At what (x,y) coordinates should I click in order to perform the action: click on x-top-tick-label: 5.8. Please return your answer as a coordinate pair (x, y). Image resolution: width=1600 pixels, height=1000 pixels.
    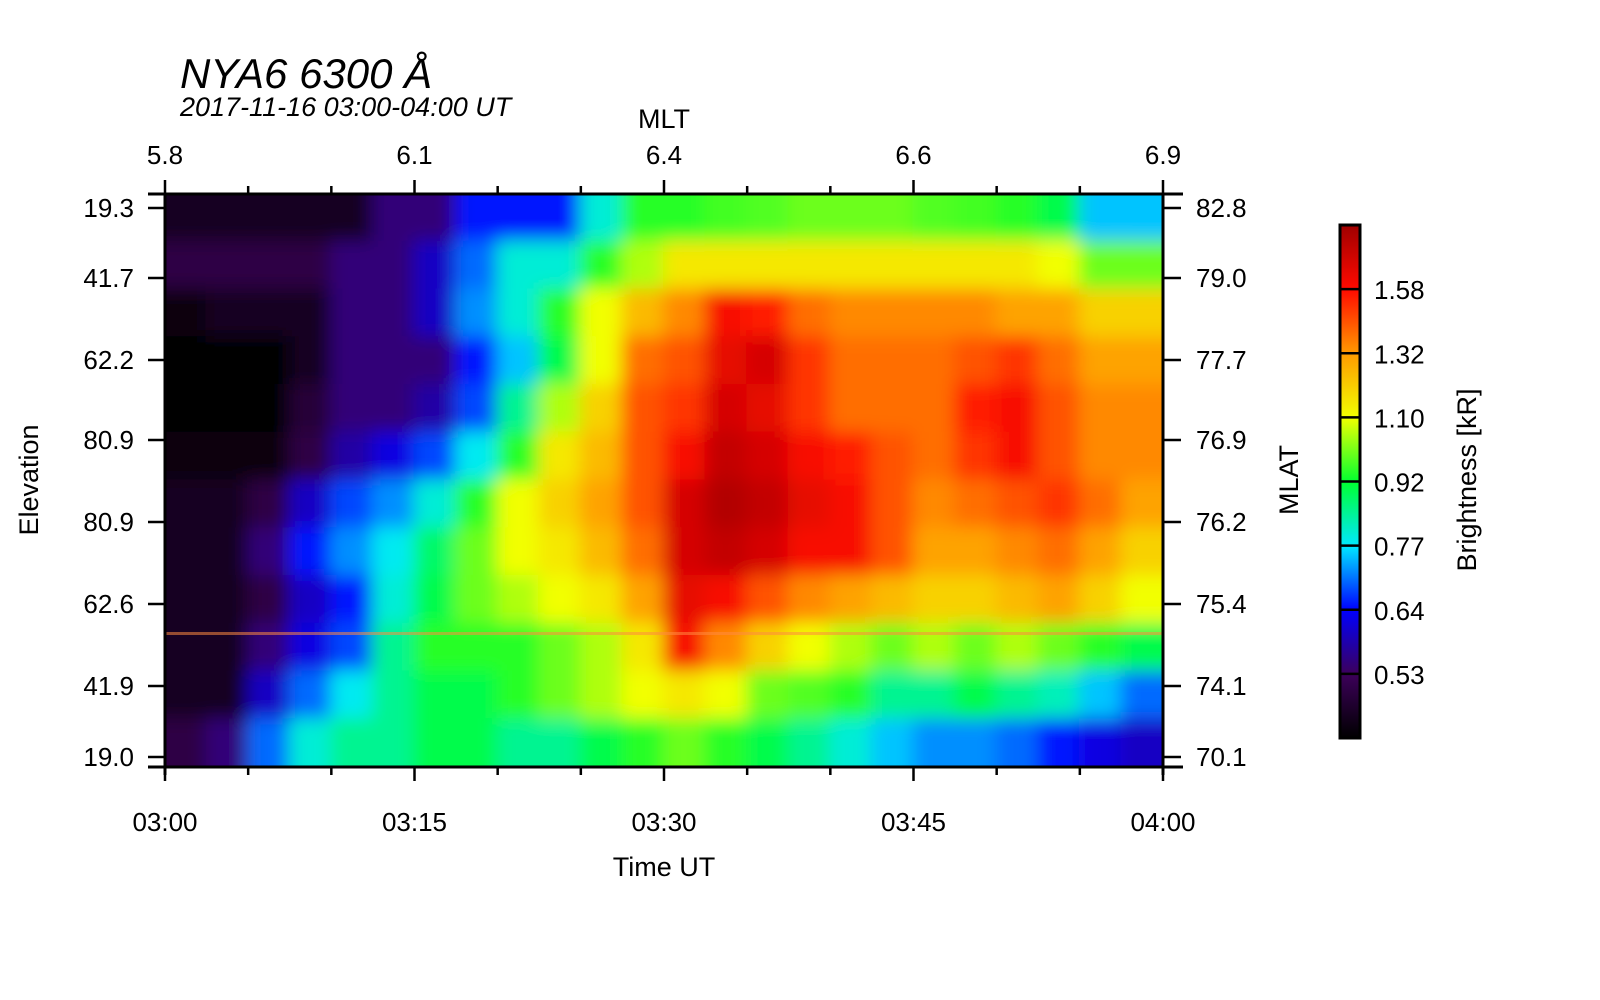
    Looking at the image, I should click on (165, 155).